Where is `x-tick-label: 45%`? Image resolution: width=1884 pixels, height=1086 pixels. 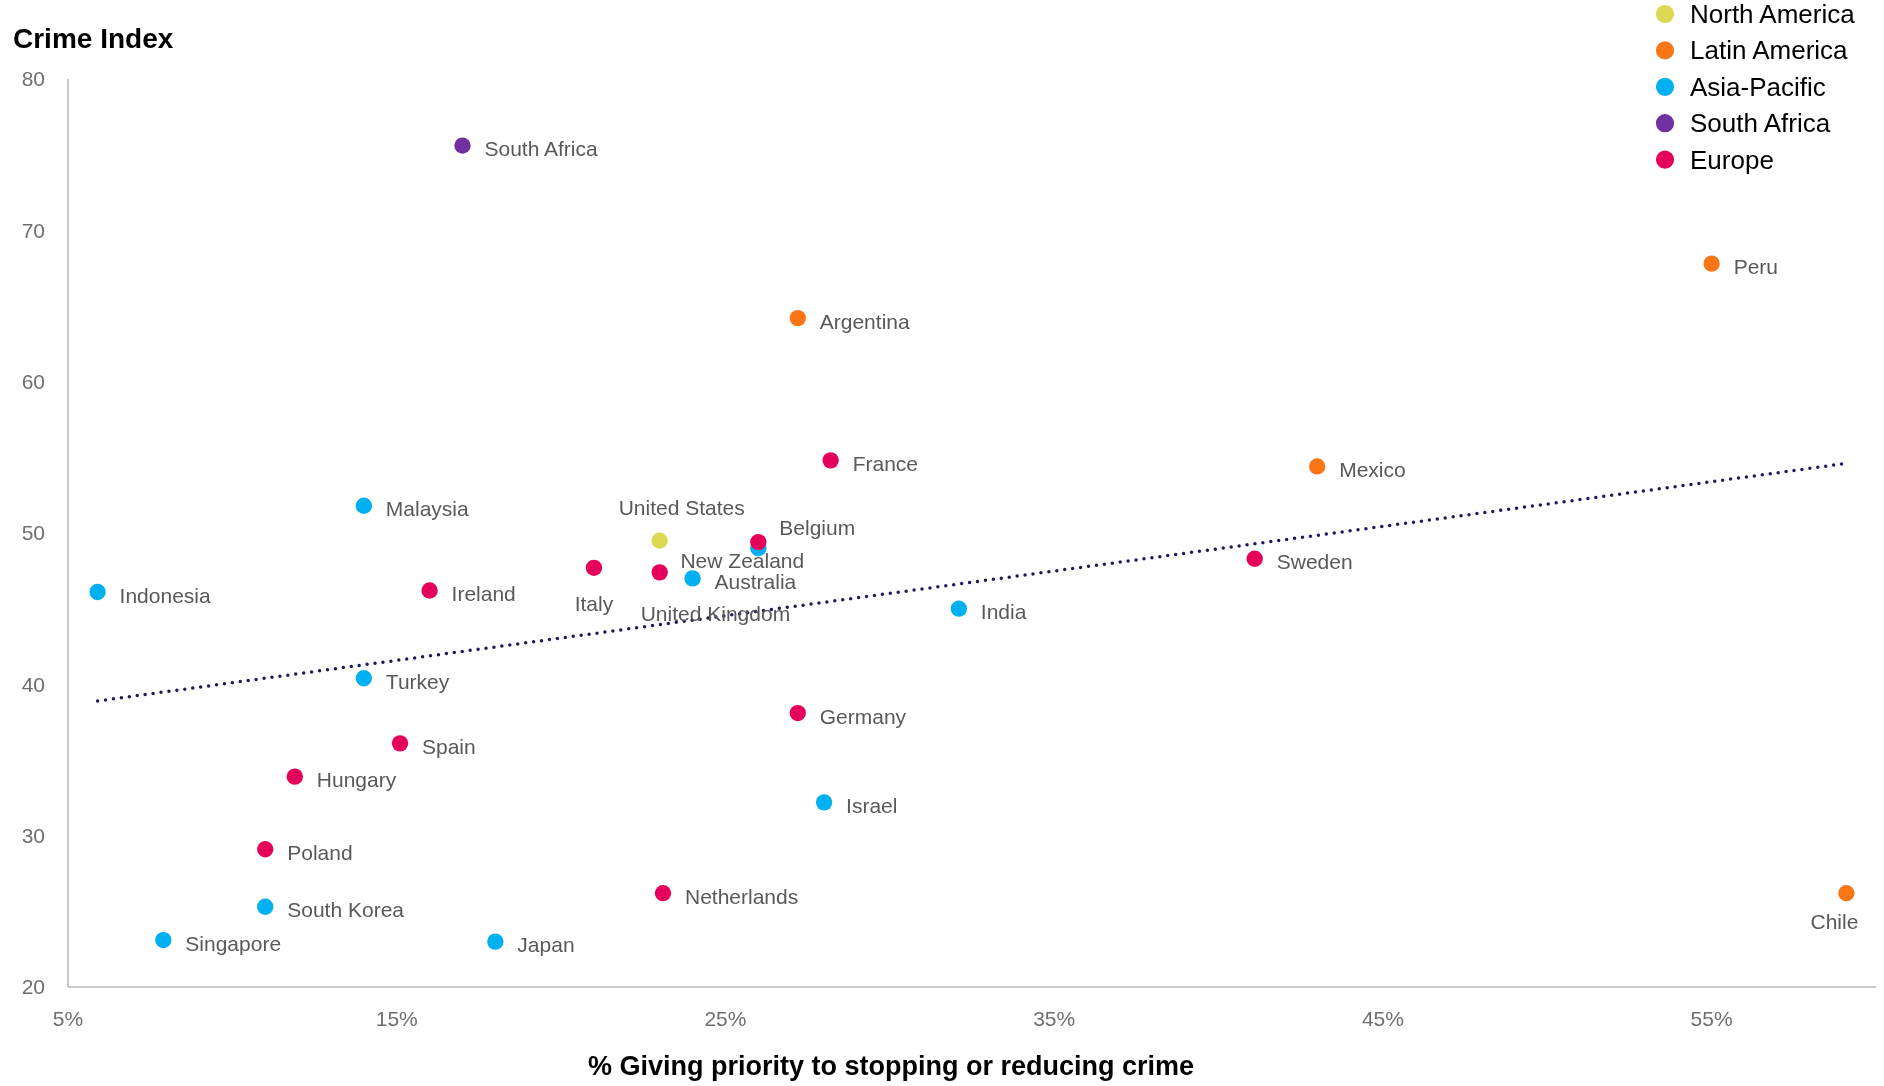 x-tick-label: 45% is located at coordinates (1382, 1018).